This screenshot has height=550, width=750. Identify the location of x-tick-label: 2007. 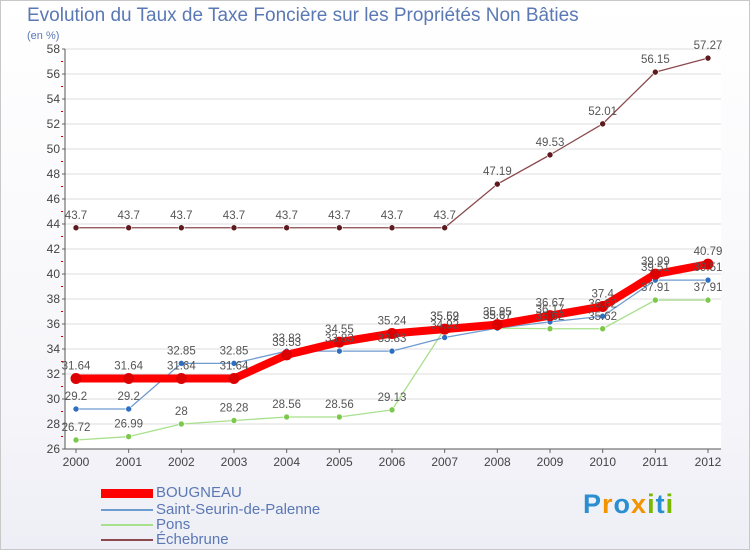
(444, 462).